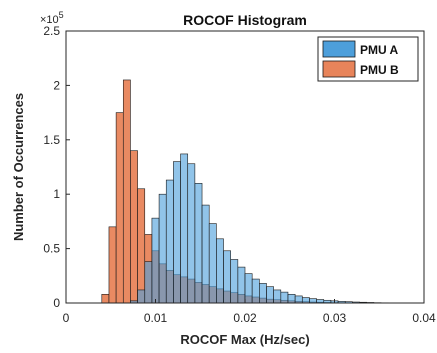 The height and width of the screenshot is (353, 437). Describe the element at coordinates (368, 59) in the screenshot. I see `legend: PMU A PMU B` at that location.